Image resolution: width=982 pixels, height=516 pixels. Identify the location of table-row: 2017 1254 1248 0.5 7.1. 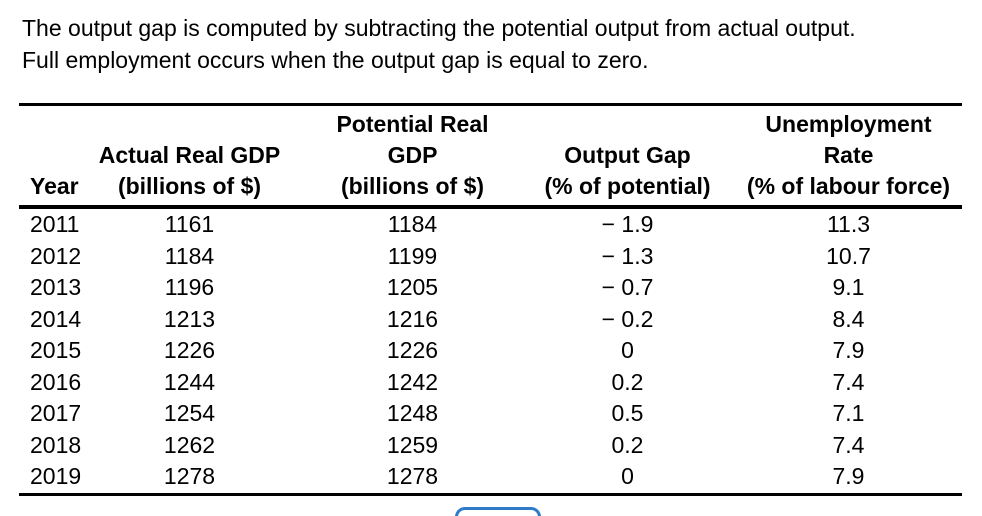
(490, 414).